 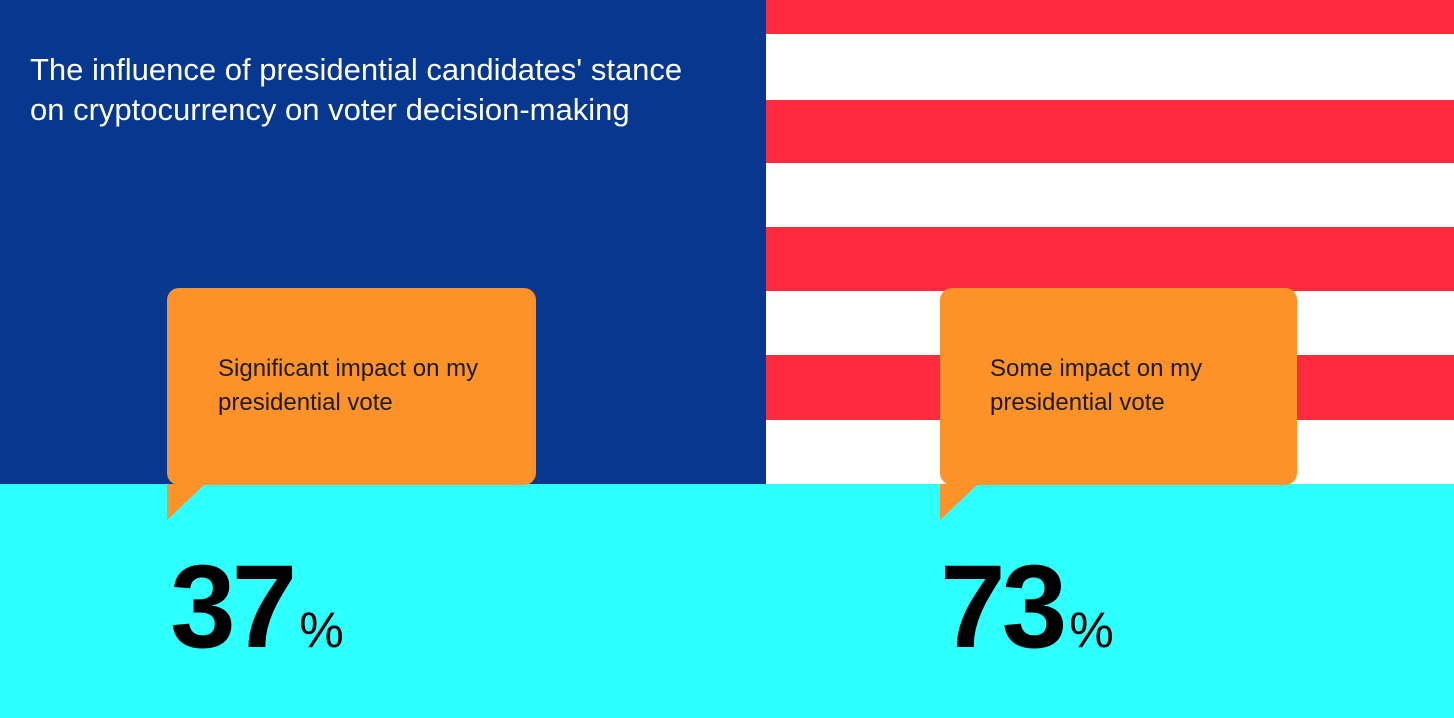 I want to click on stat-value: 73%, so click(x=1027, y=618).